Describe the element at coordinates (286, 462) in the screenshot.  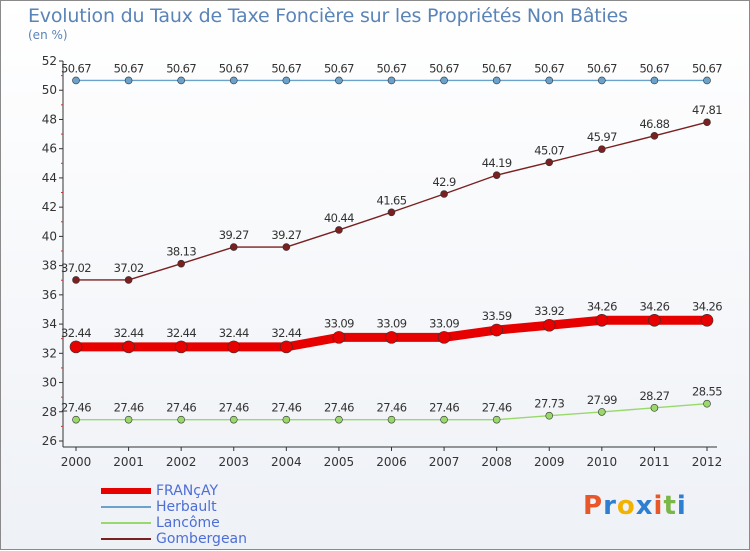
I see `x-tick-label: 2004` at that location.